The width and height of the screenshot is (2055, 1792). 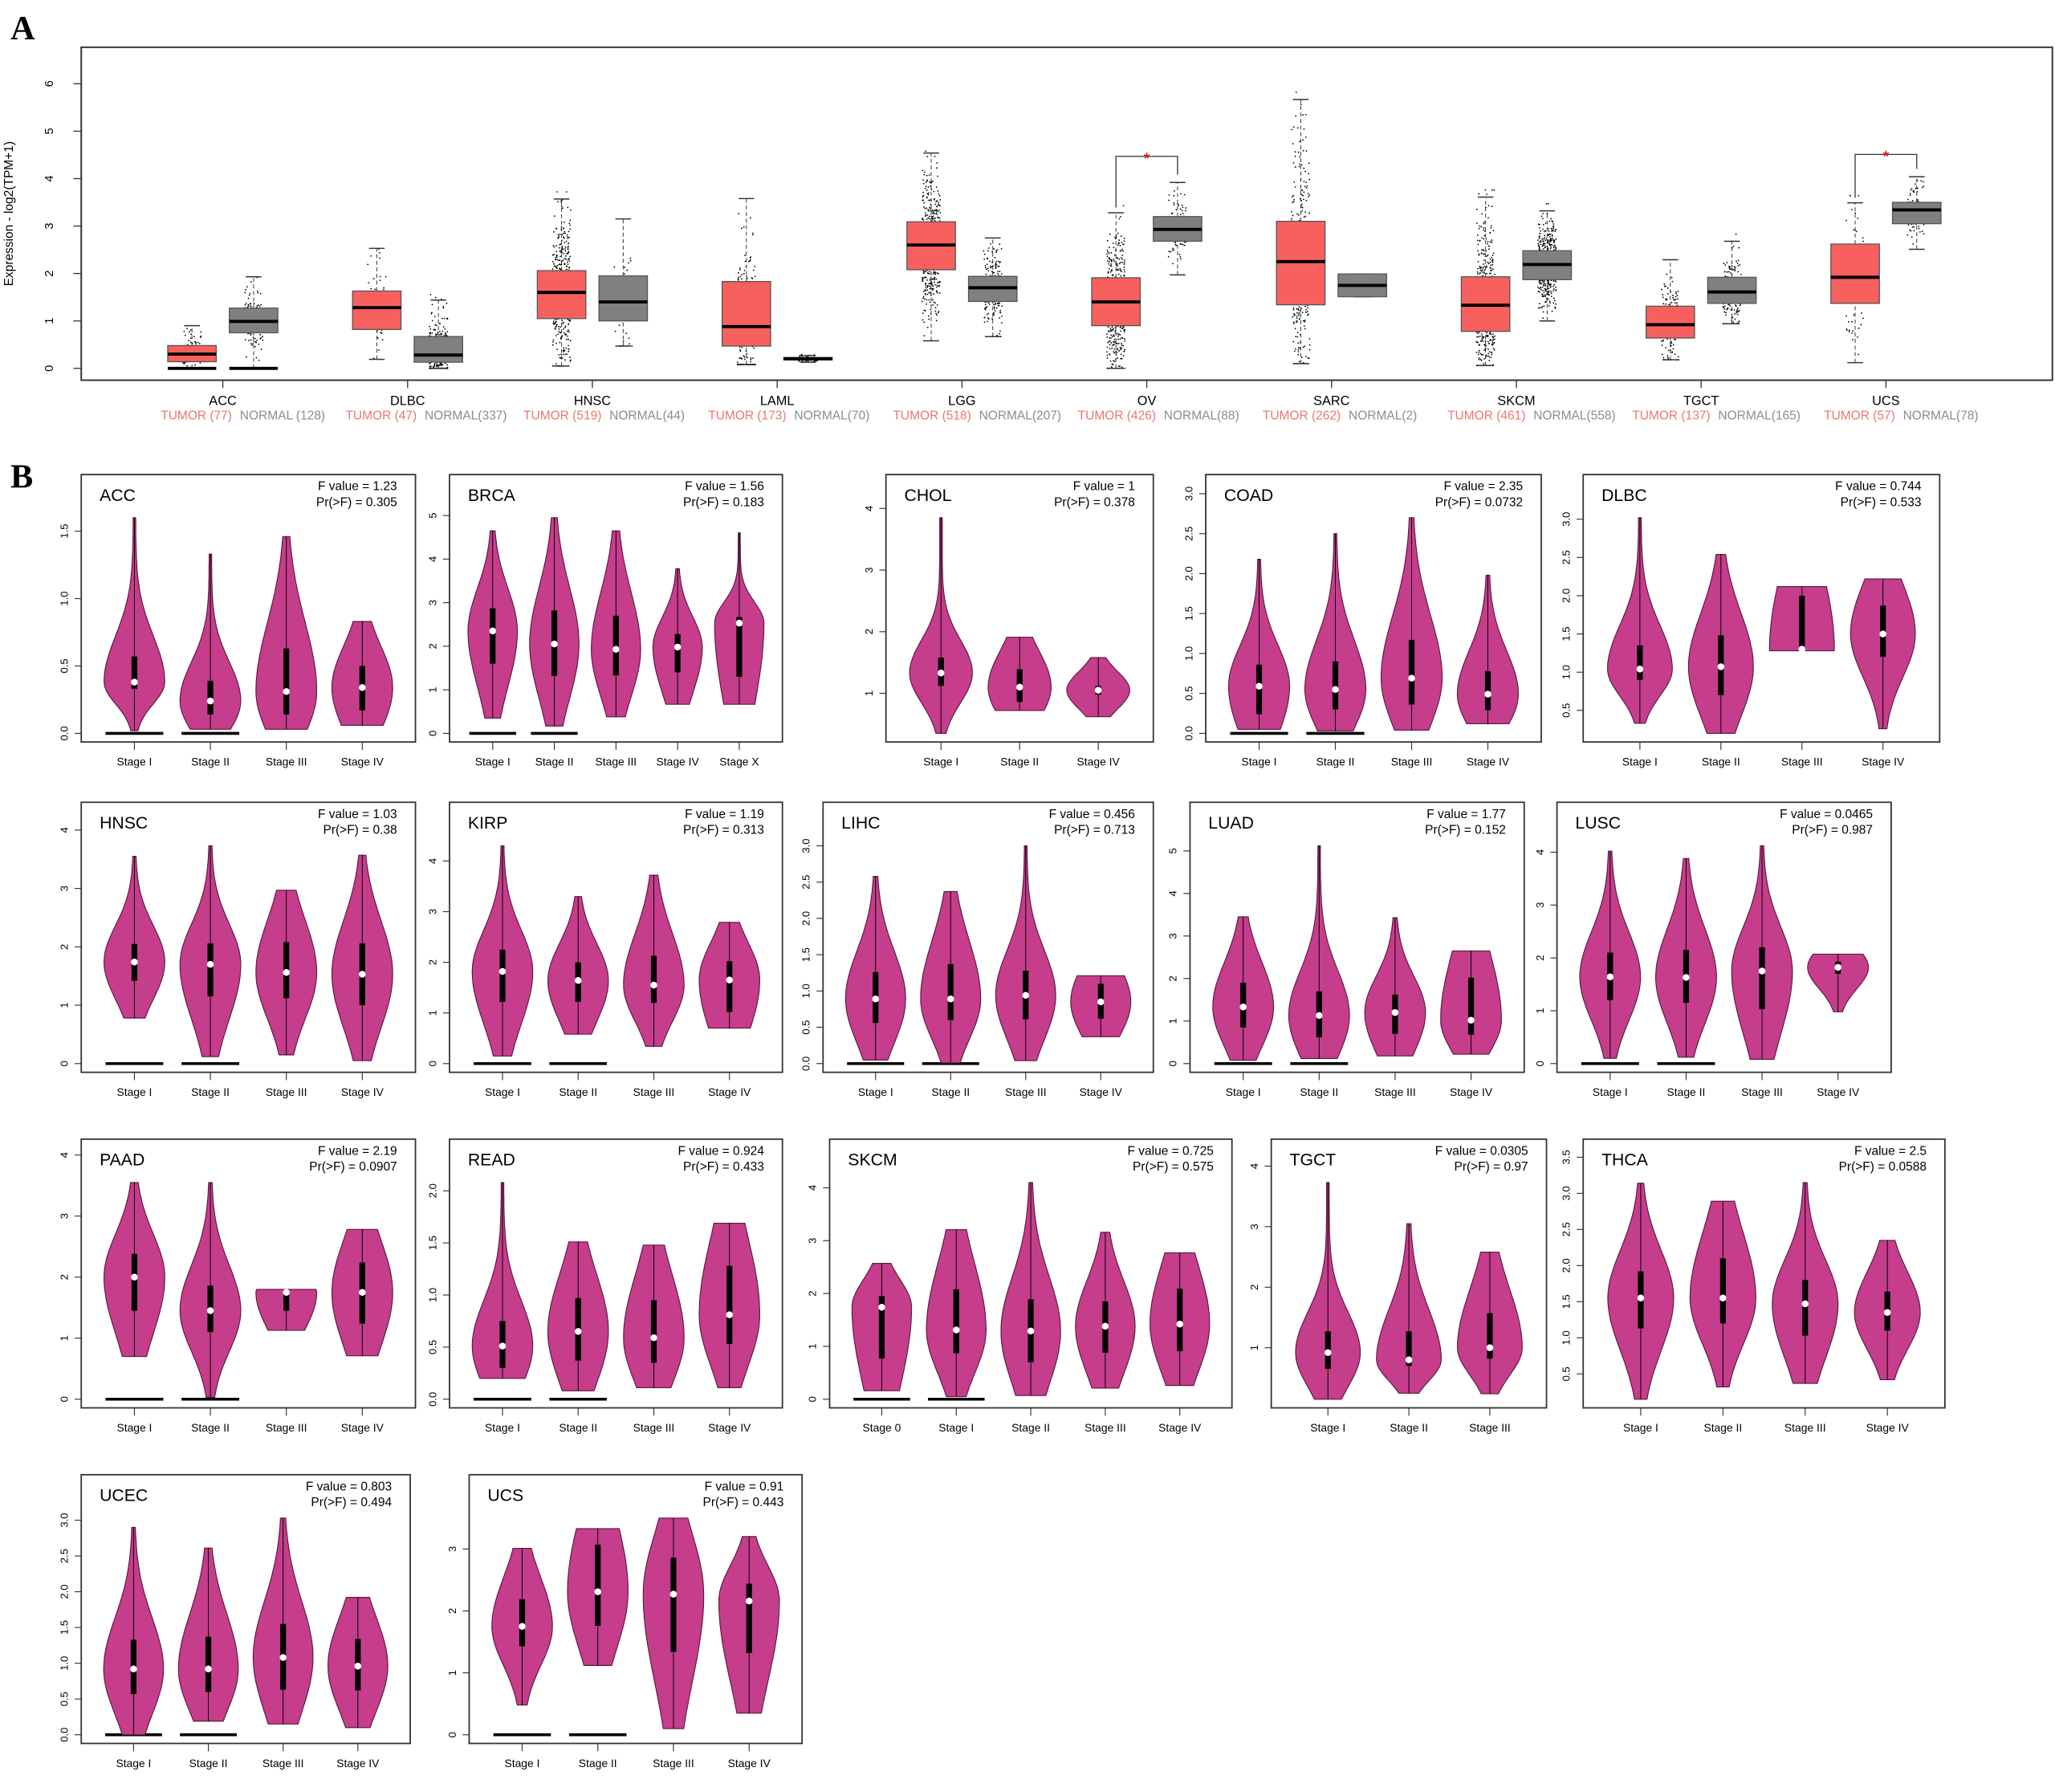 I want to click on iqr-box, so click(x=746, y=314).